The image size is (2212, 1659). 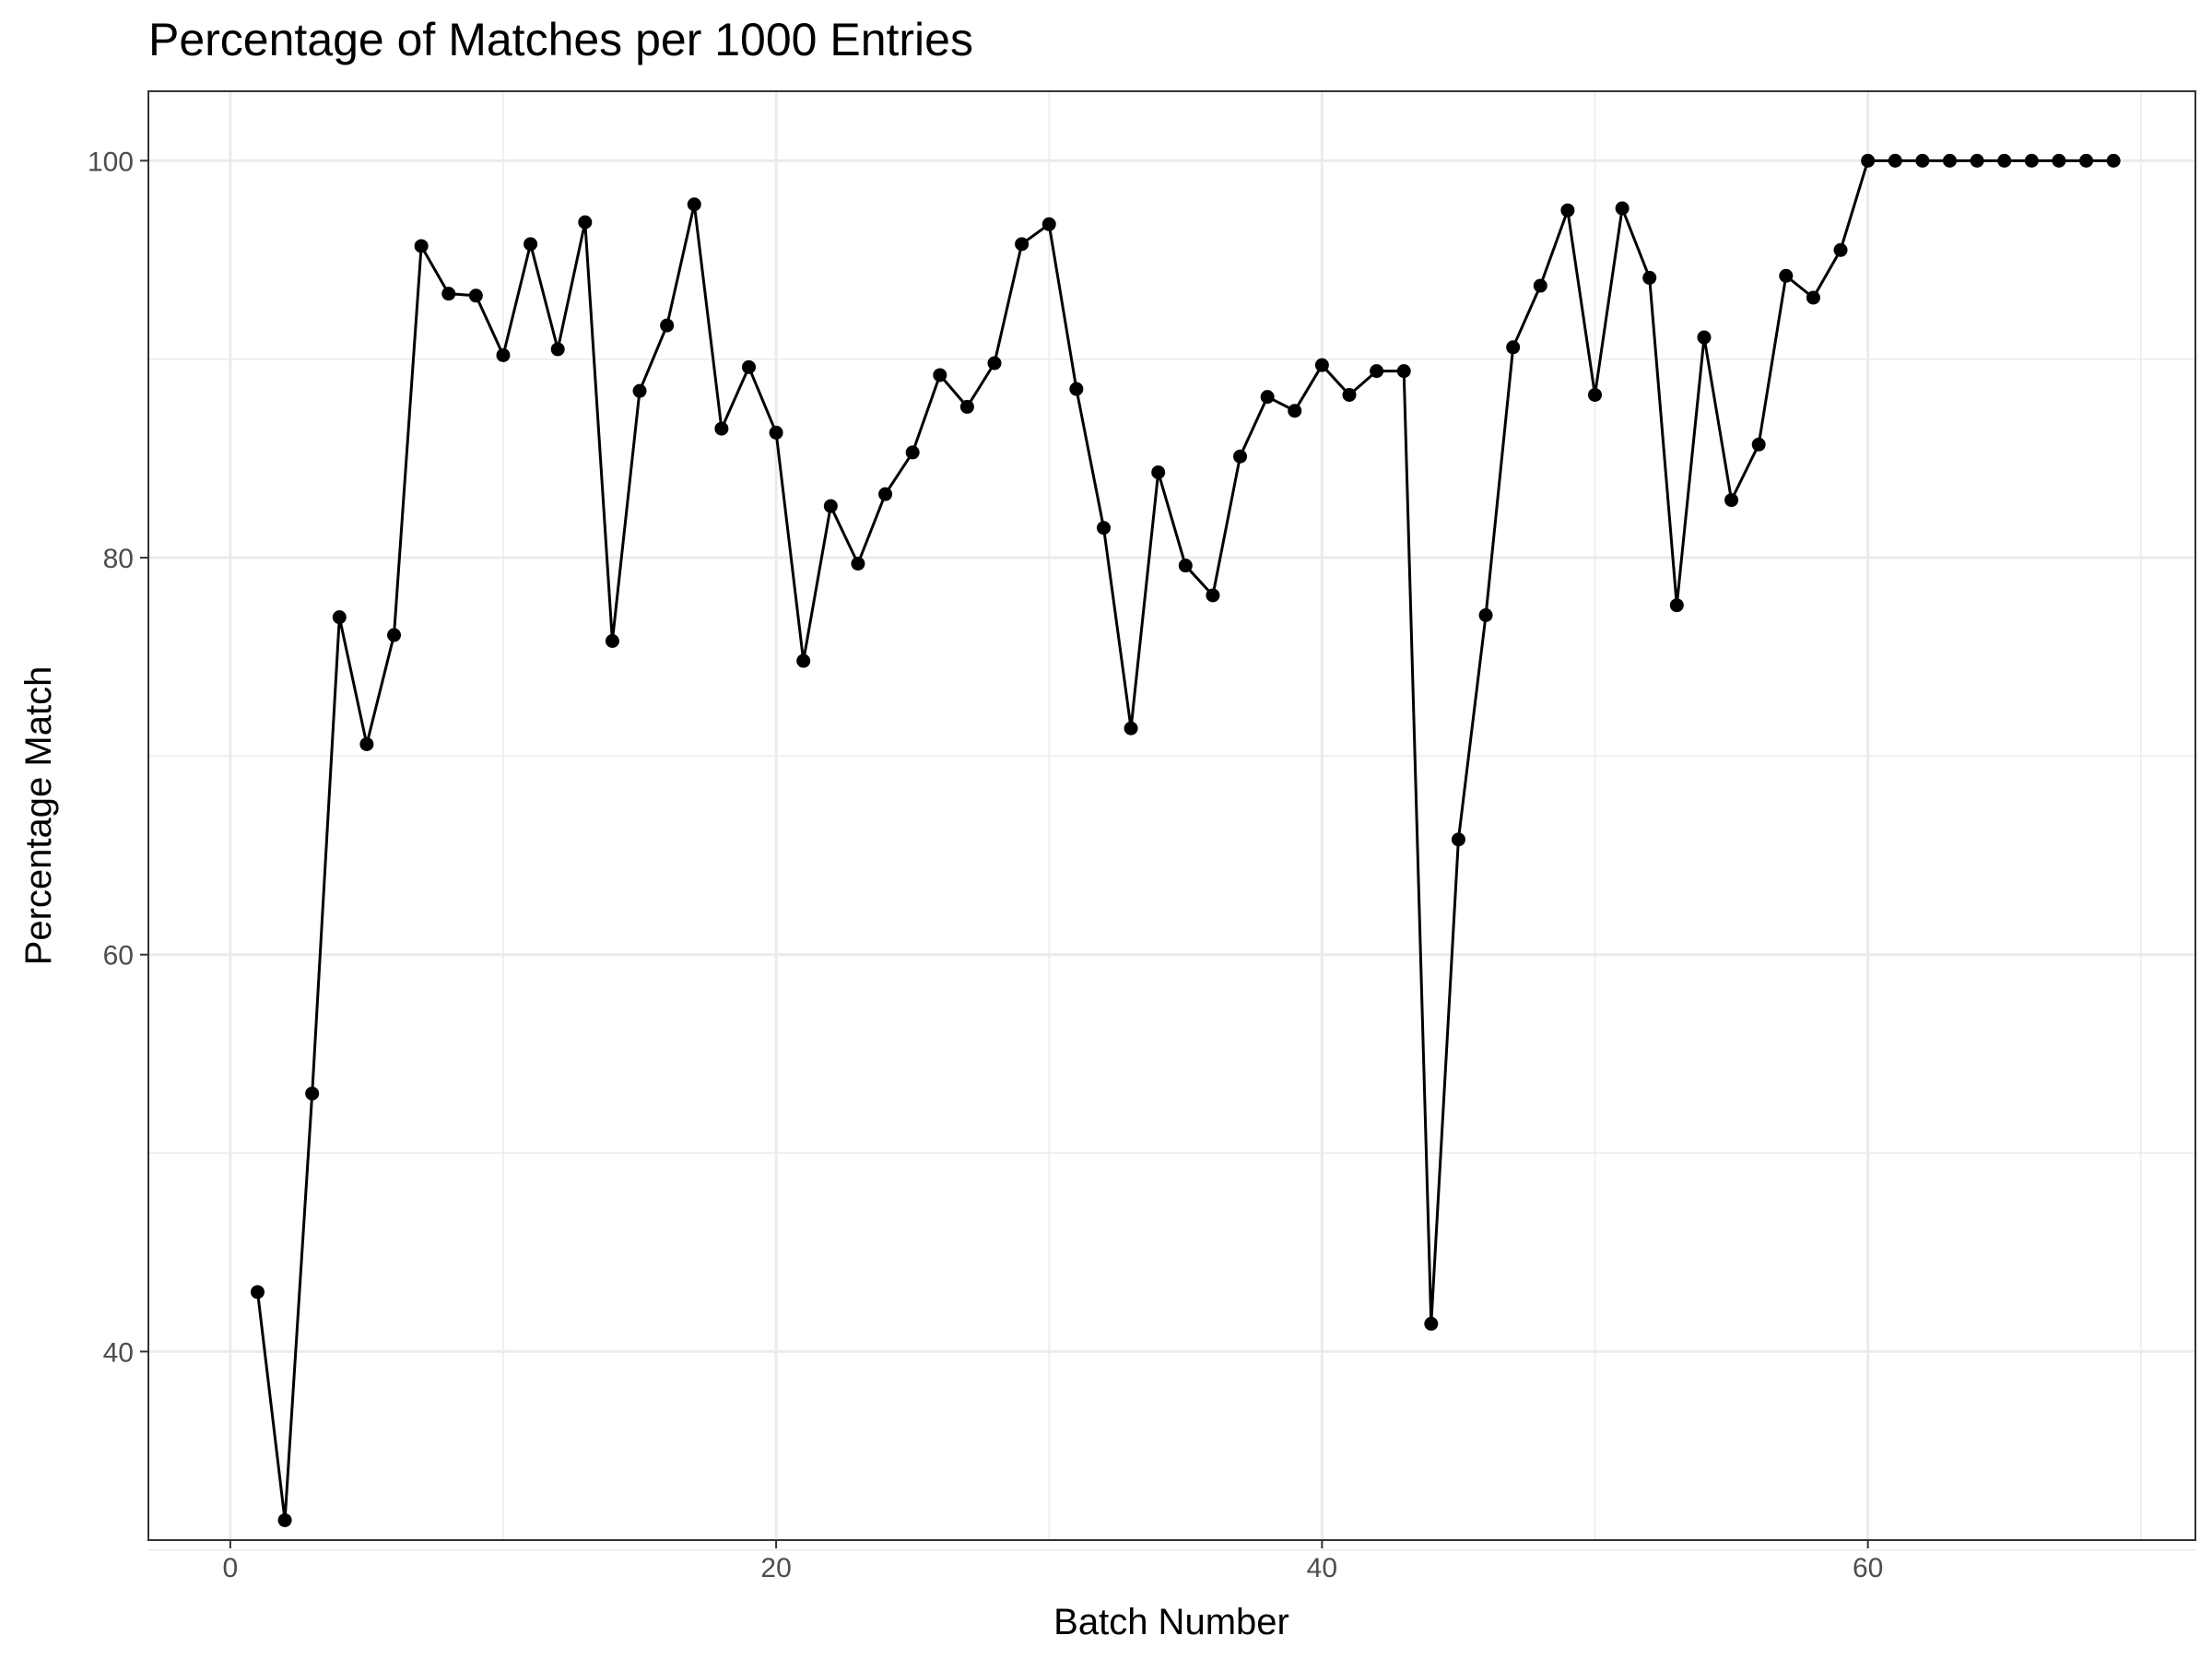 I want to click on x-tick-label: 20, so click(x=775, y=1568).